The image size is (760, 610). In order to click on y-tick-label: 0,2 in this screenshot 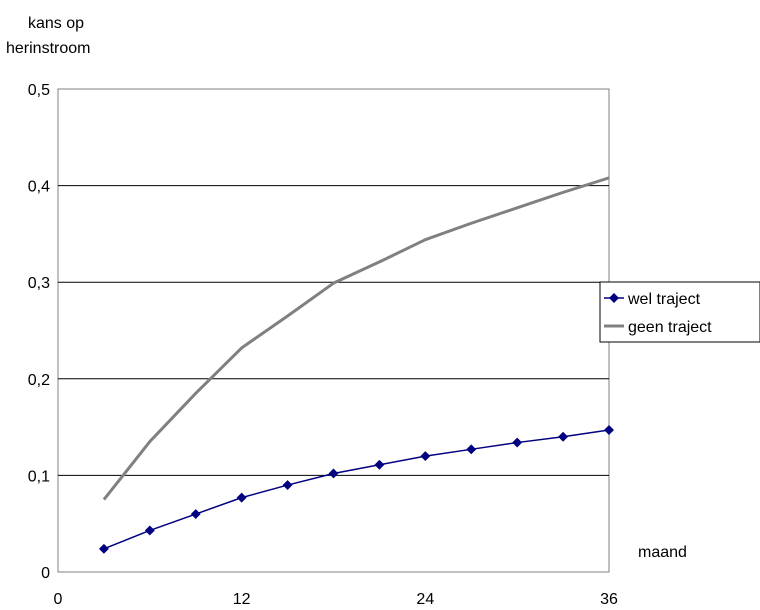, I will do `click(39, 380)`.